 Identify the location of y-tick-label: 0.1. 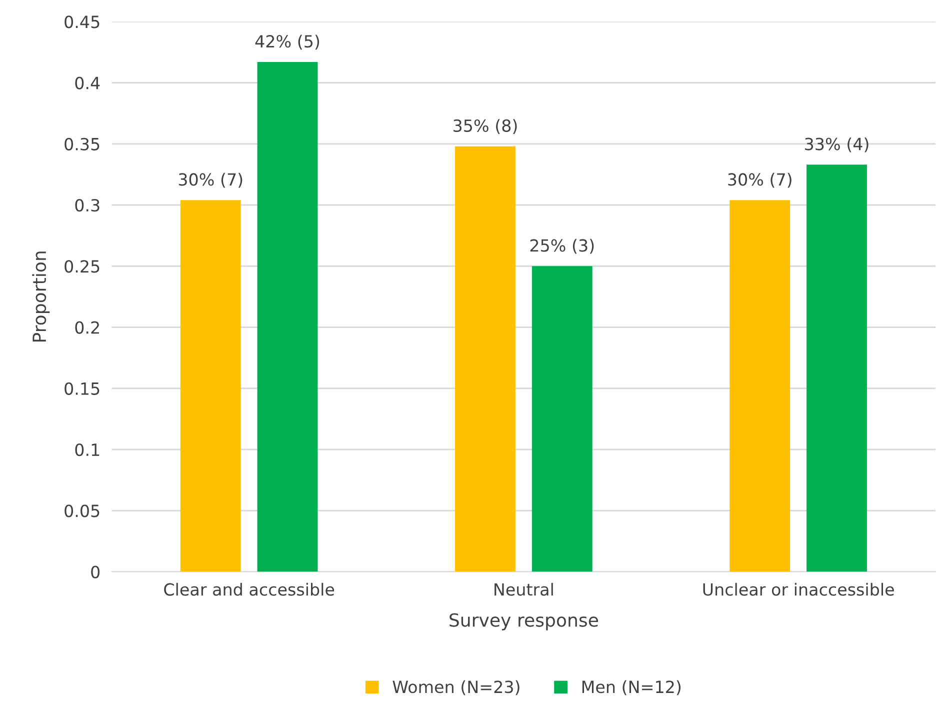
(87, 449).